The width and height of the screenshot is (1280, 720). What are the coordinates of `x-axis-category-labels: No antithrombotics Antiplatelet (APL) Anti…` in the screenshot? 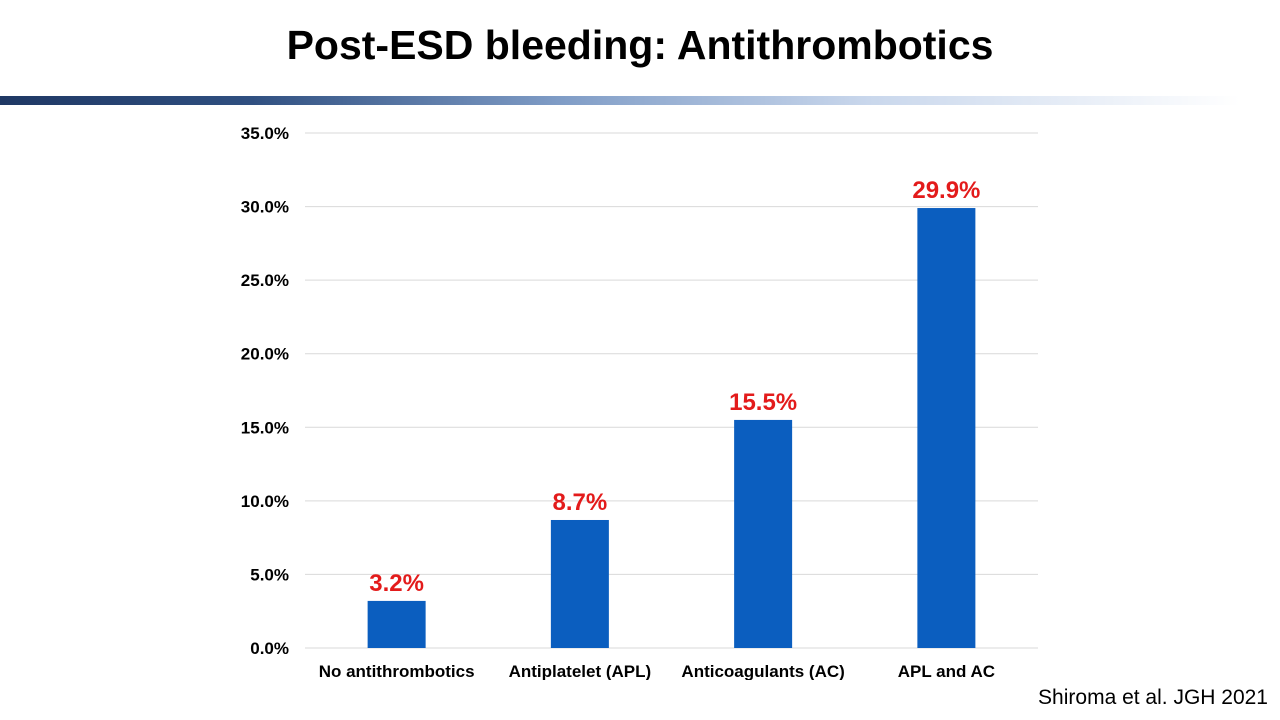 It's located at (657, 671).